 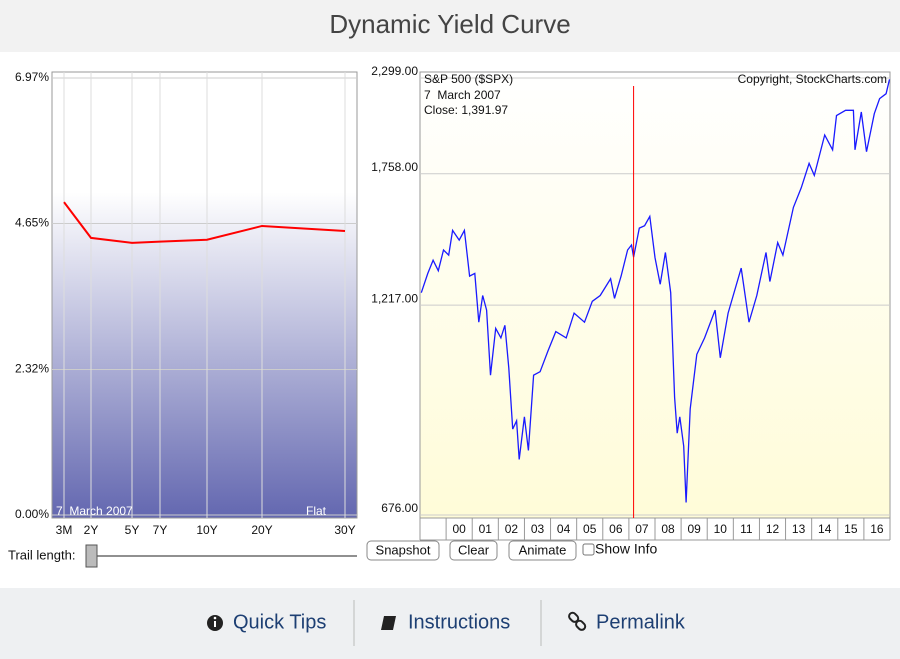 What do you see at coordinates (91, 556) in the screenshot?
I see `slider-thumb` at bounding box center [91, 556].